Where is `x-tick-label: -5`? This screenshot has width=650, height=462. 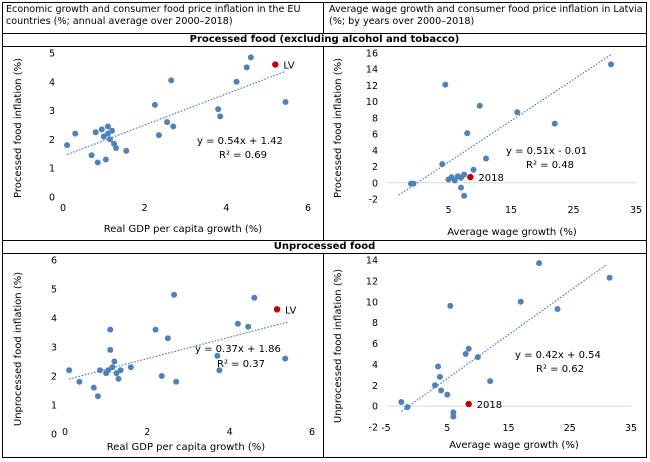 x-tick-label: -5 is located at coordinates (385, 428).